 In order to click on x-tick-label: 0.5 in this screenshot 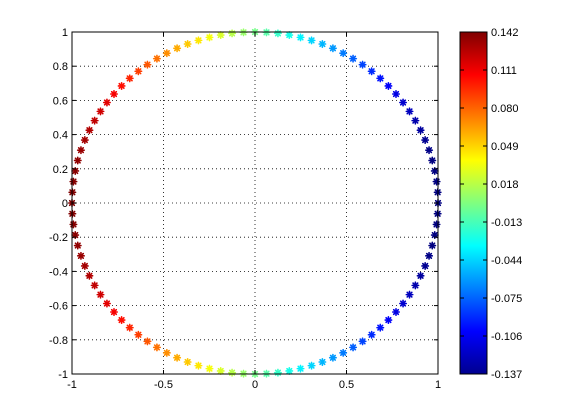, I will do `click(346, 385)`.